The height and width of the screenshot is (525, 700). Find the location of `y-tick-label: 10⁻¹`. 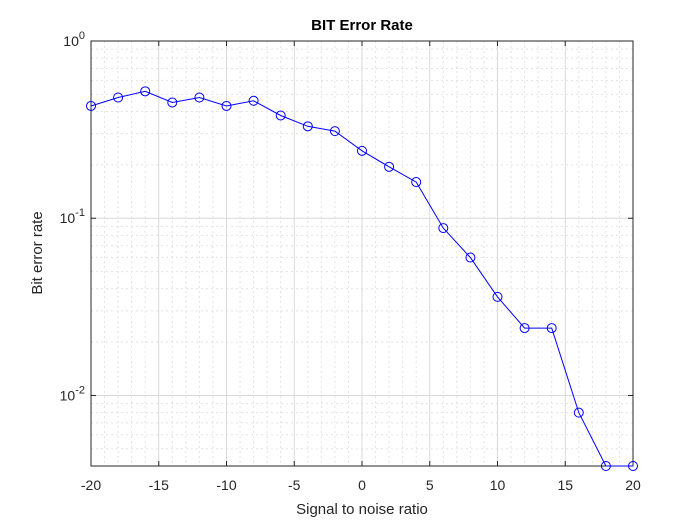

y-tick-label: 10⁻¹ is located at coordinates (72, 216).